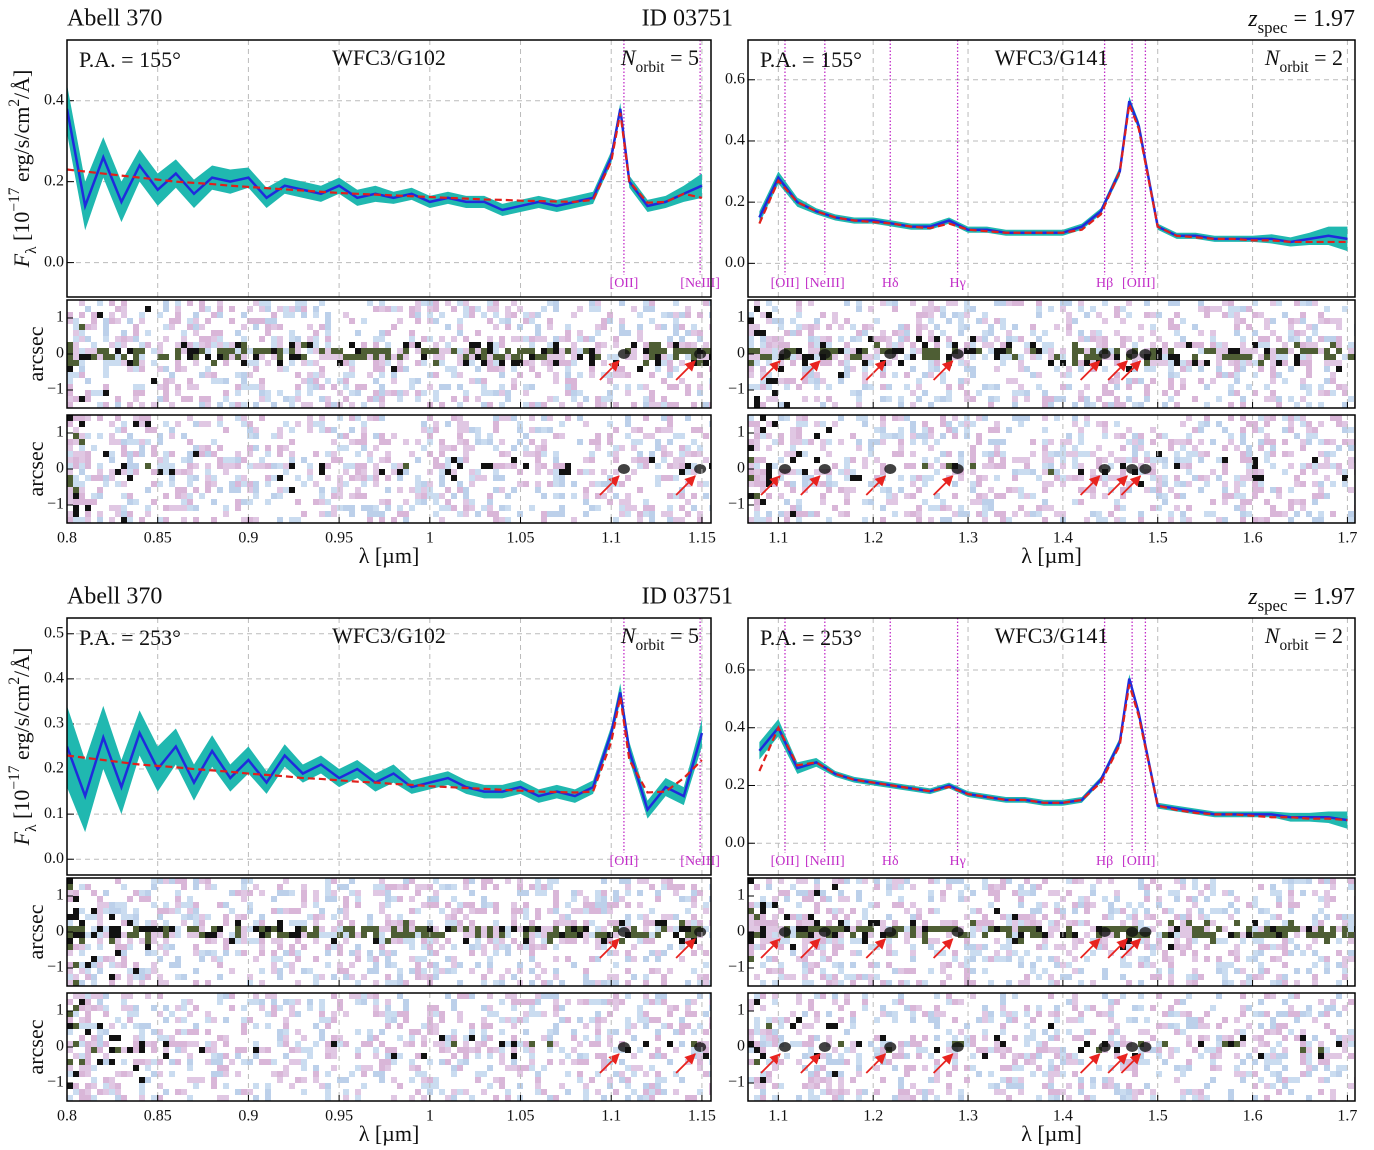 This screenshot has width=1374, height=1150. What do you see at coordinates (60, 468) in the screenshot?
I see `y-tick-label: 0` at bounding box center [60, 468].